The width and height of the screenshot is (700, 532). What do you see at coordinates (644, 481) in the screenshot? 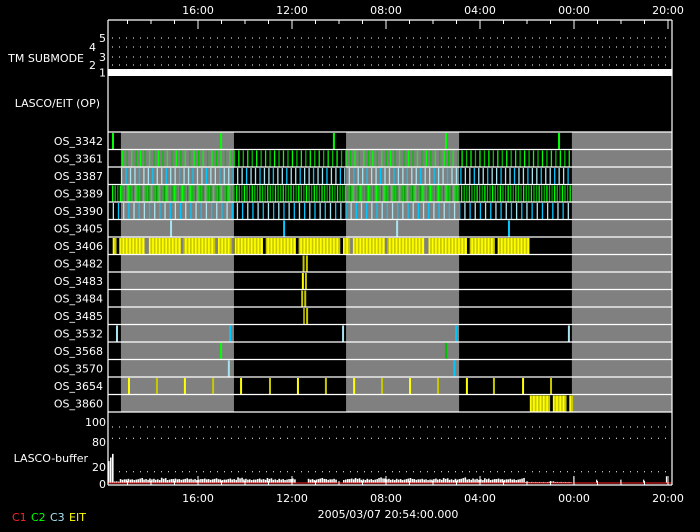
I see `buffer-spike` at bounding box center [644, 481].